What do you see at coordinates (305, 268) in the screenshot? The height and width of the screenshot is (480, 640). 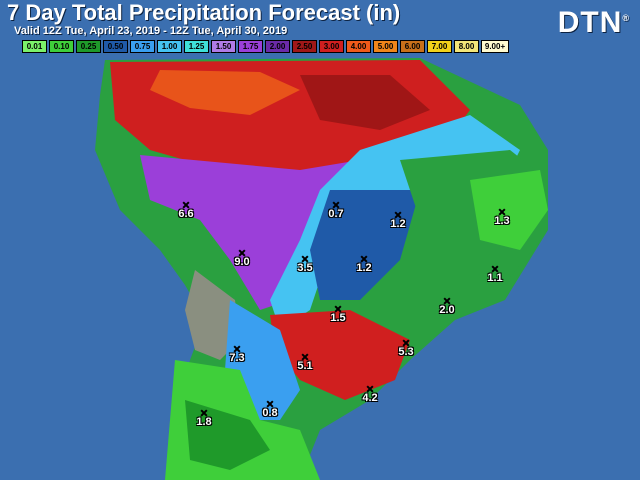 I see `station-value: 3.5` at bounding box center [305, 268].